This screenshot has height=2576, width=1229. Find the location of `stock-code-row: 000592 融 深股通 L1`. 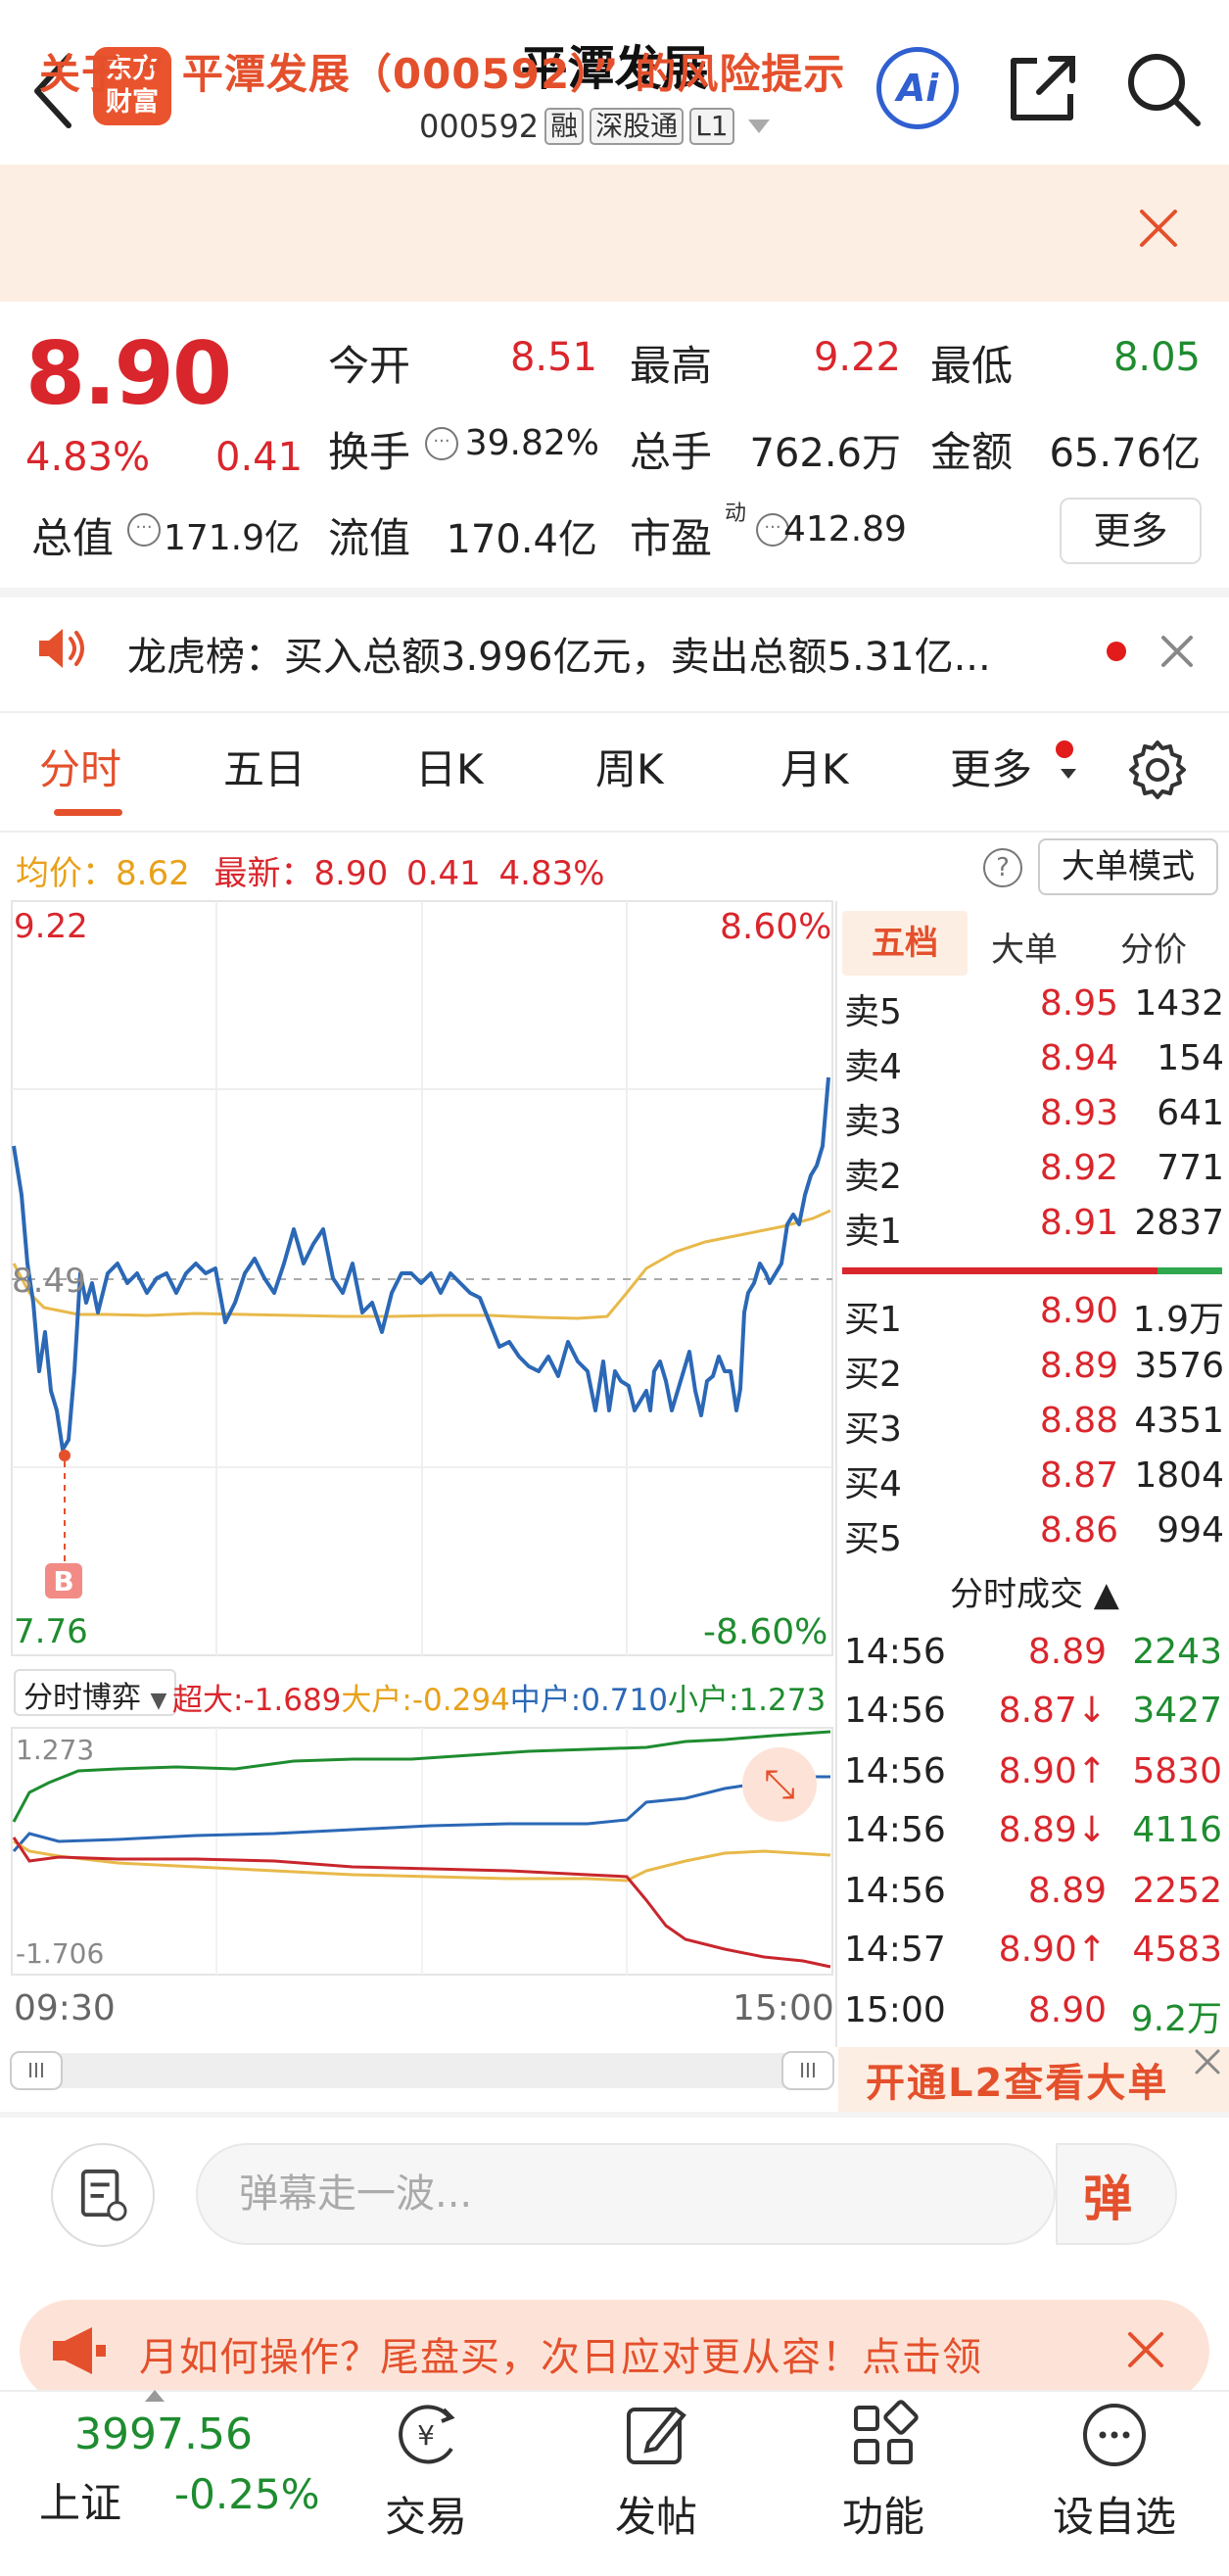

stock-code-row: 000592 融 深股通 L1 is located at coordinates (594, 126).